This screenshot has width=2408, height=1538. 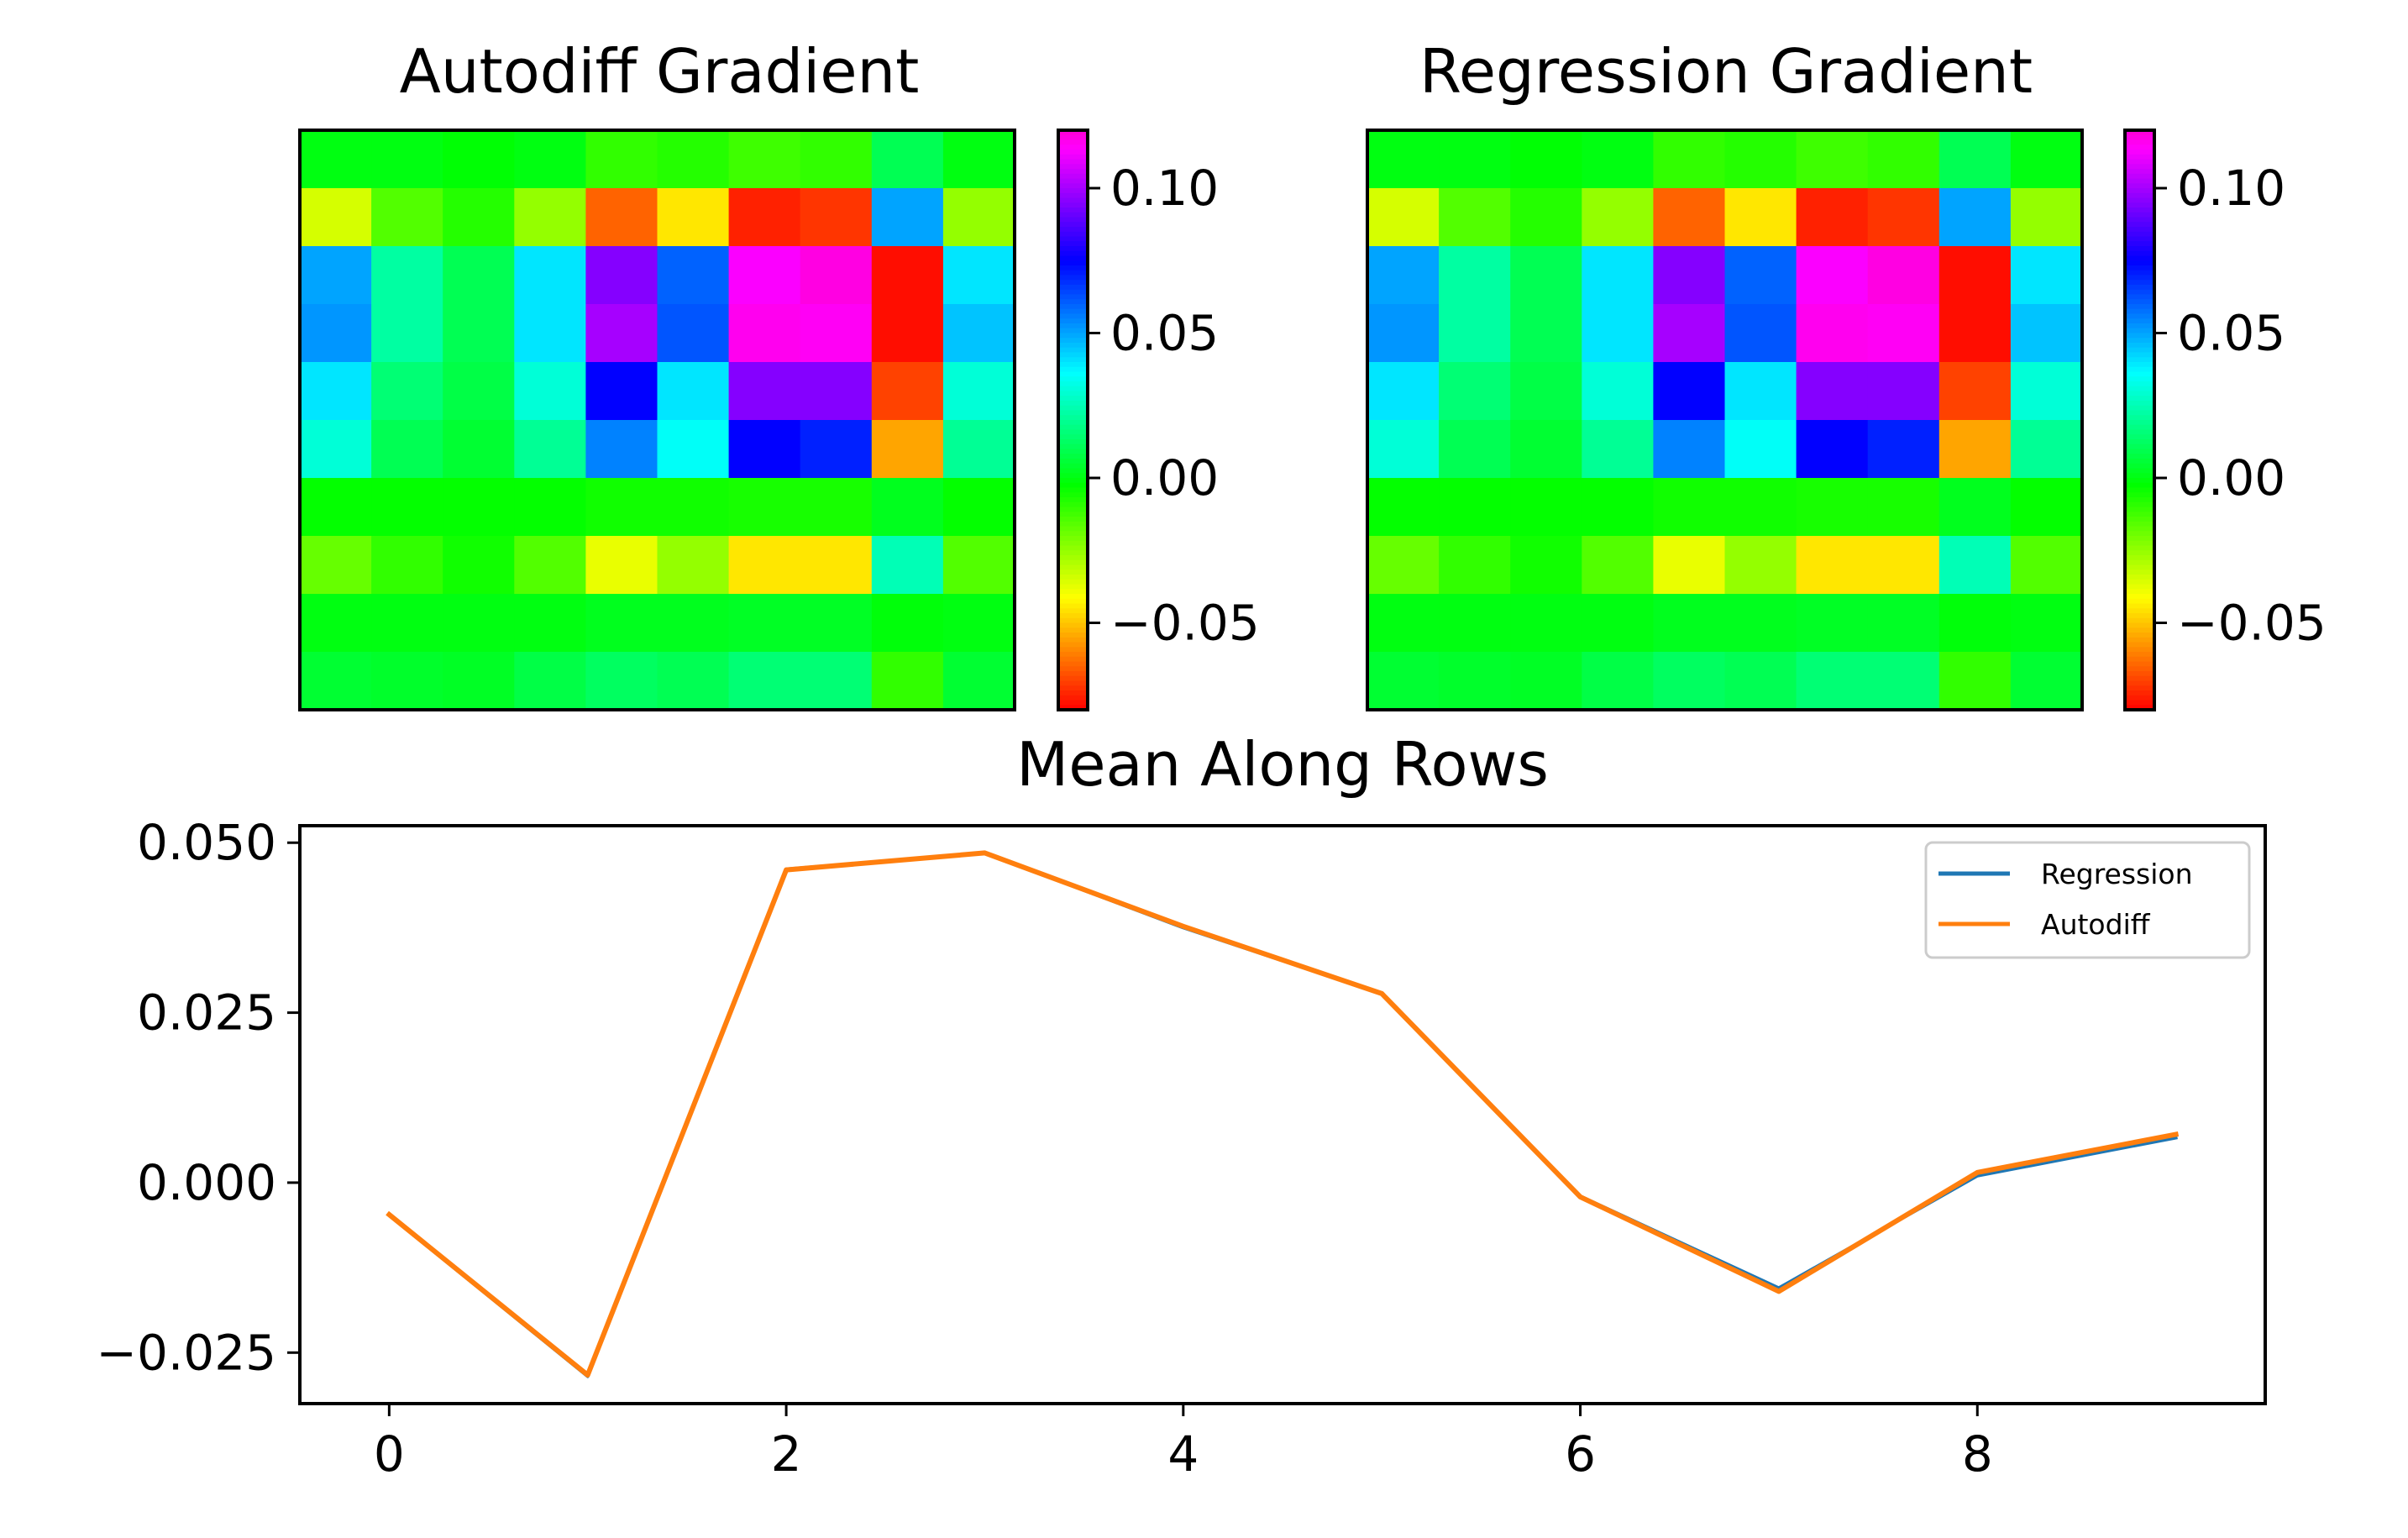 What do you see at coordinates (1164, 333) in the screenshot?
I see `colorbar-tick-label: 0.05` at bounding box center [1164, 333].